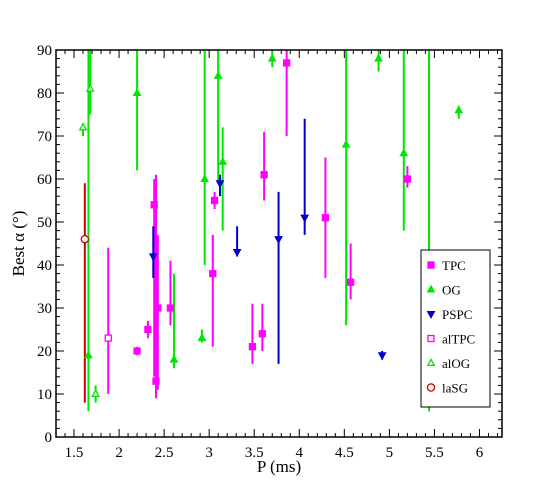 Image resolution: width=557 pixels, height=485 pixels. I want to click on y-tick-label: 80, so click(44, 94).